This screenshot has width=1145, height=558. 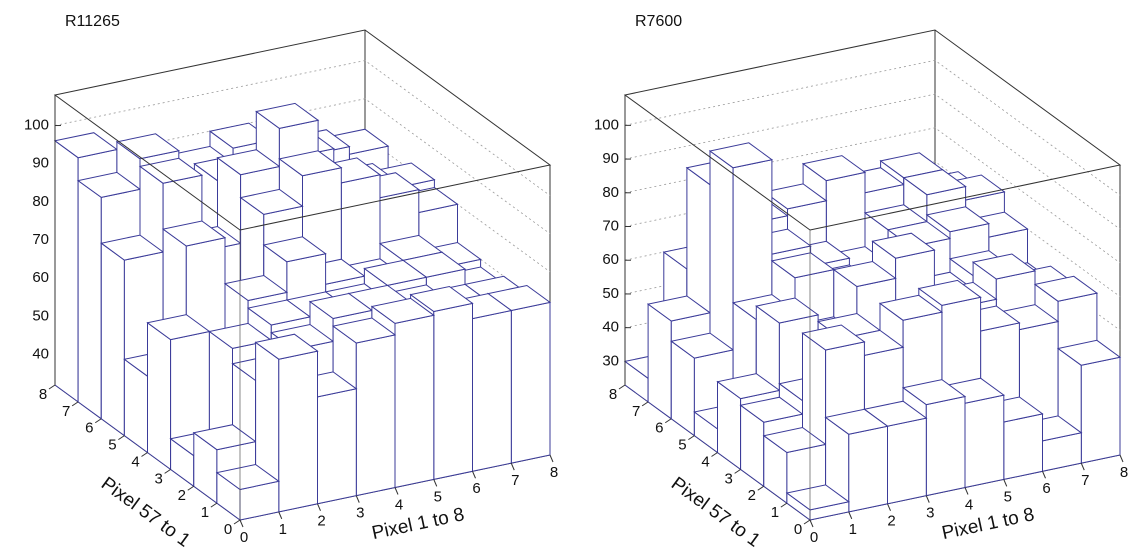 What do you see at coordinates (853, 529) in the screenshot?
I see `x-tick-label: 1` at bounding box center [853, 529].